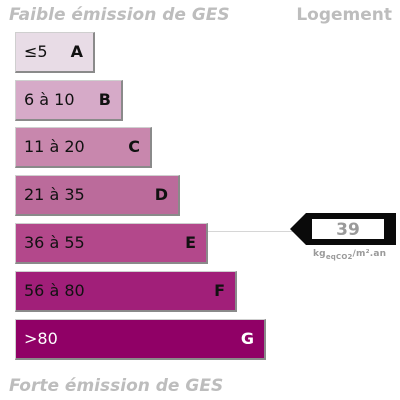 The height and width of the screenshot is (400, 400). What do you see at coordinates (55, 52) in the screenshot?
I see `ges-class-a-bar: ≤5 A` at bounding box center [55, 52].